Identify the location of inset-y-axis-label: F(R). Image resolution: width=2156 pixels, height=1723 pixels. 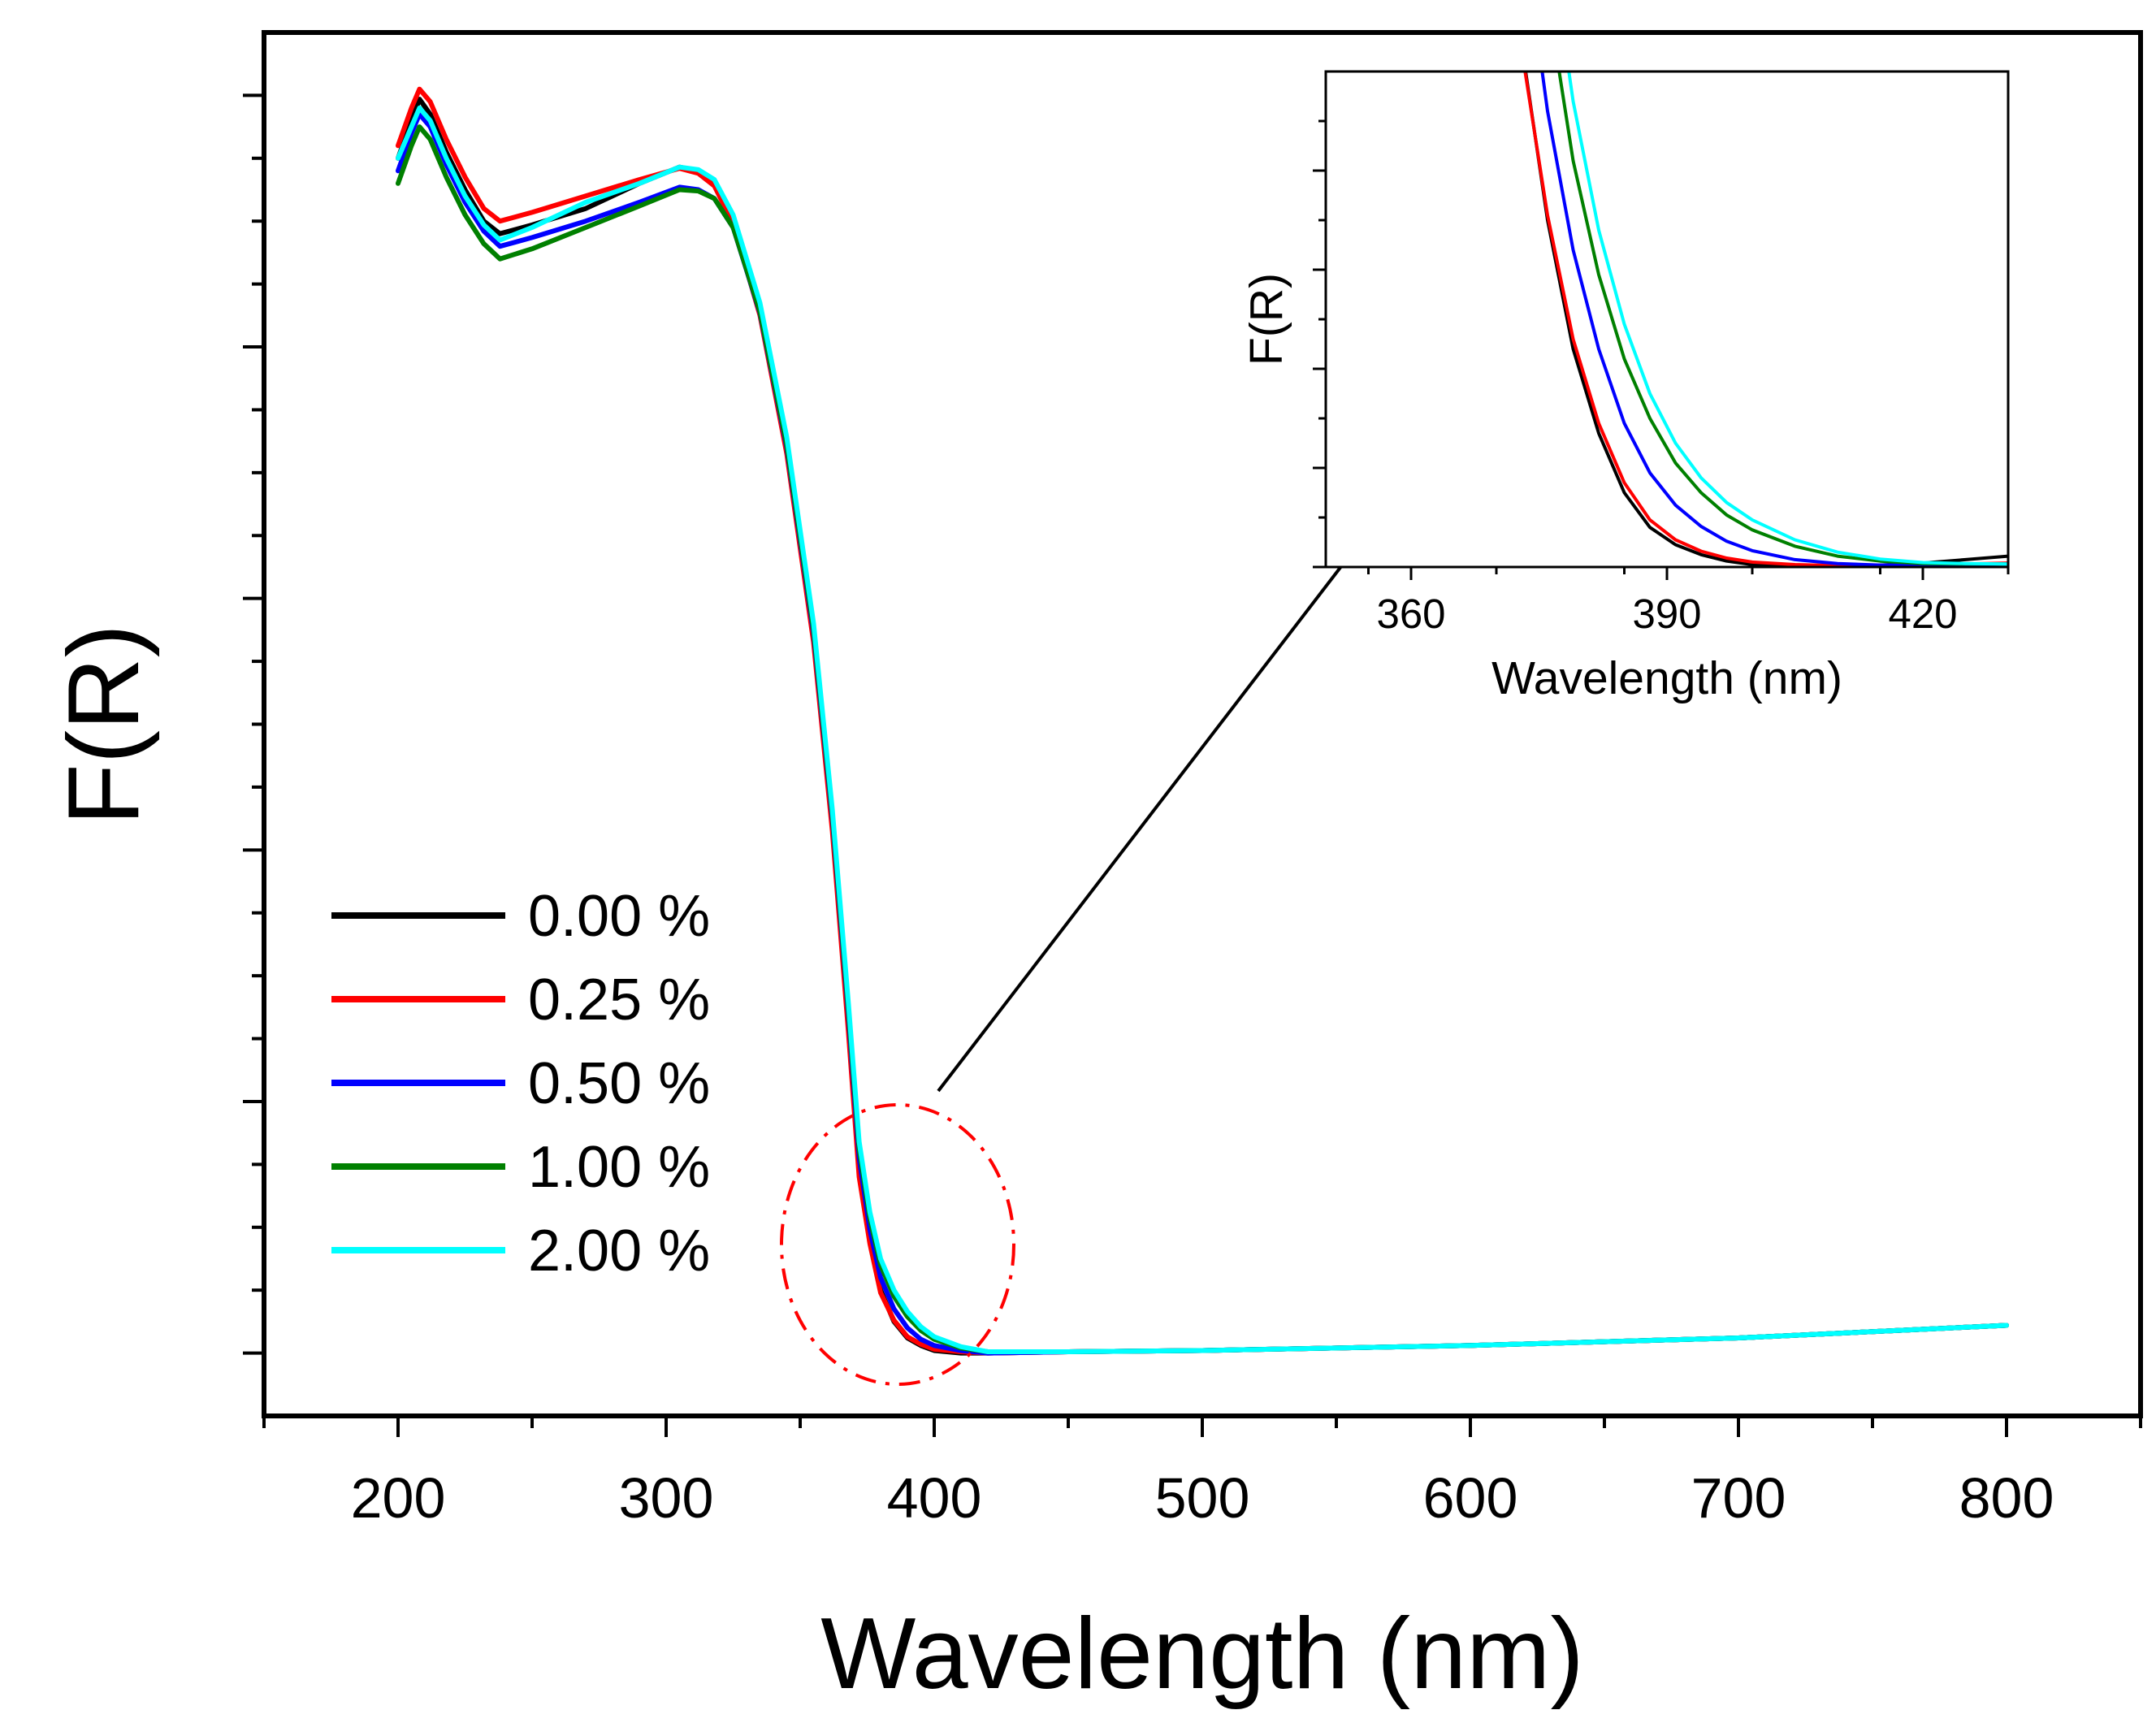
(1266, 319).